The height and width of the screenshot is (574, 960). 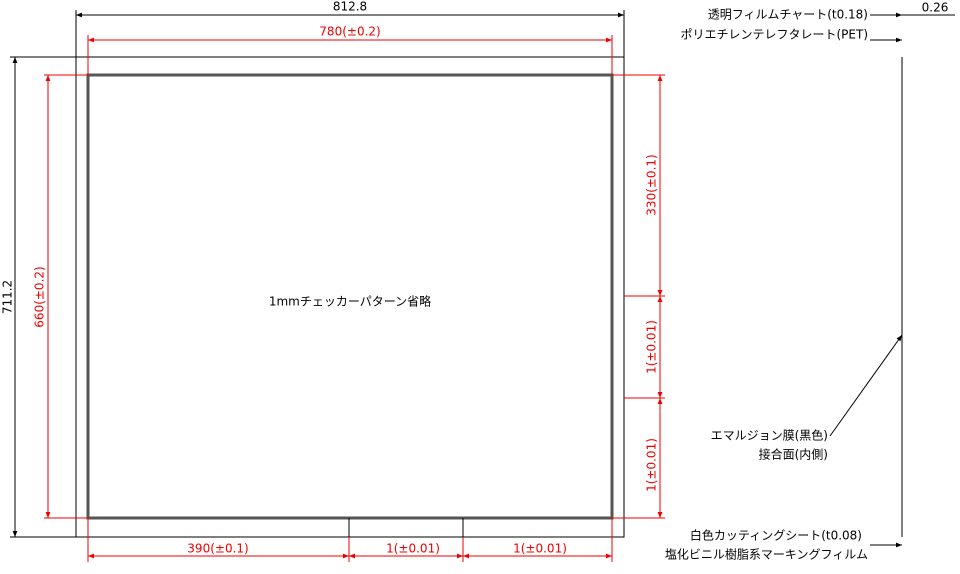 What do you see at coordinates (350, 301) in the screenshot?
I see `center-note: 1mmチェッカーパターン省略` at bounding box center [350, 301].